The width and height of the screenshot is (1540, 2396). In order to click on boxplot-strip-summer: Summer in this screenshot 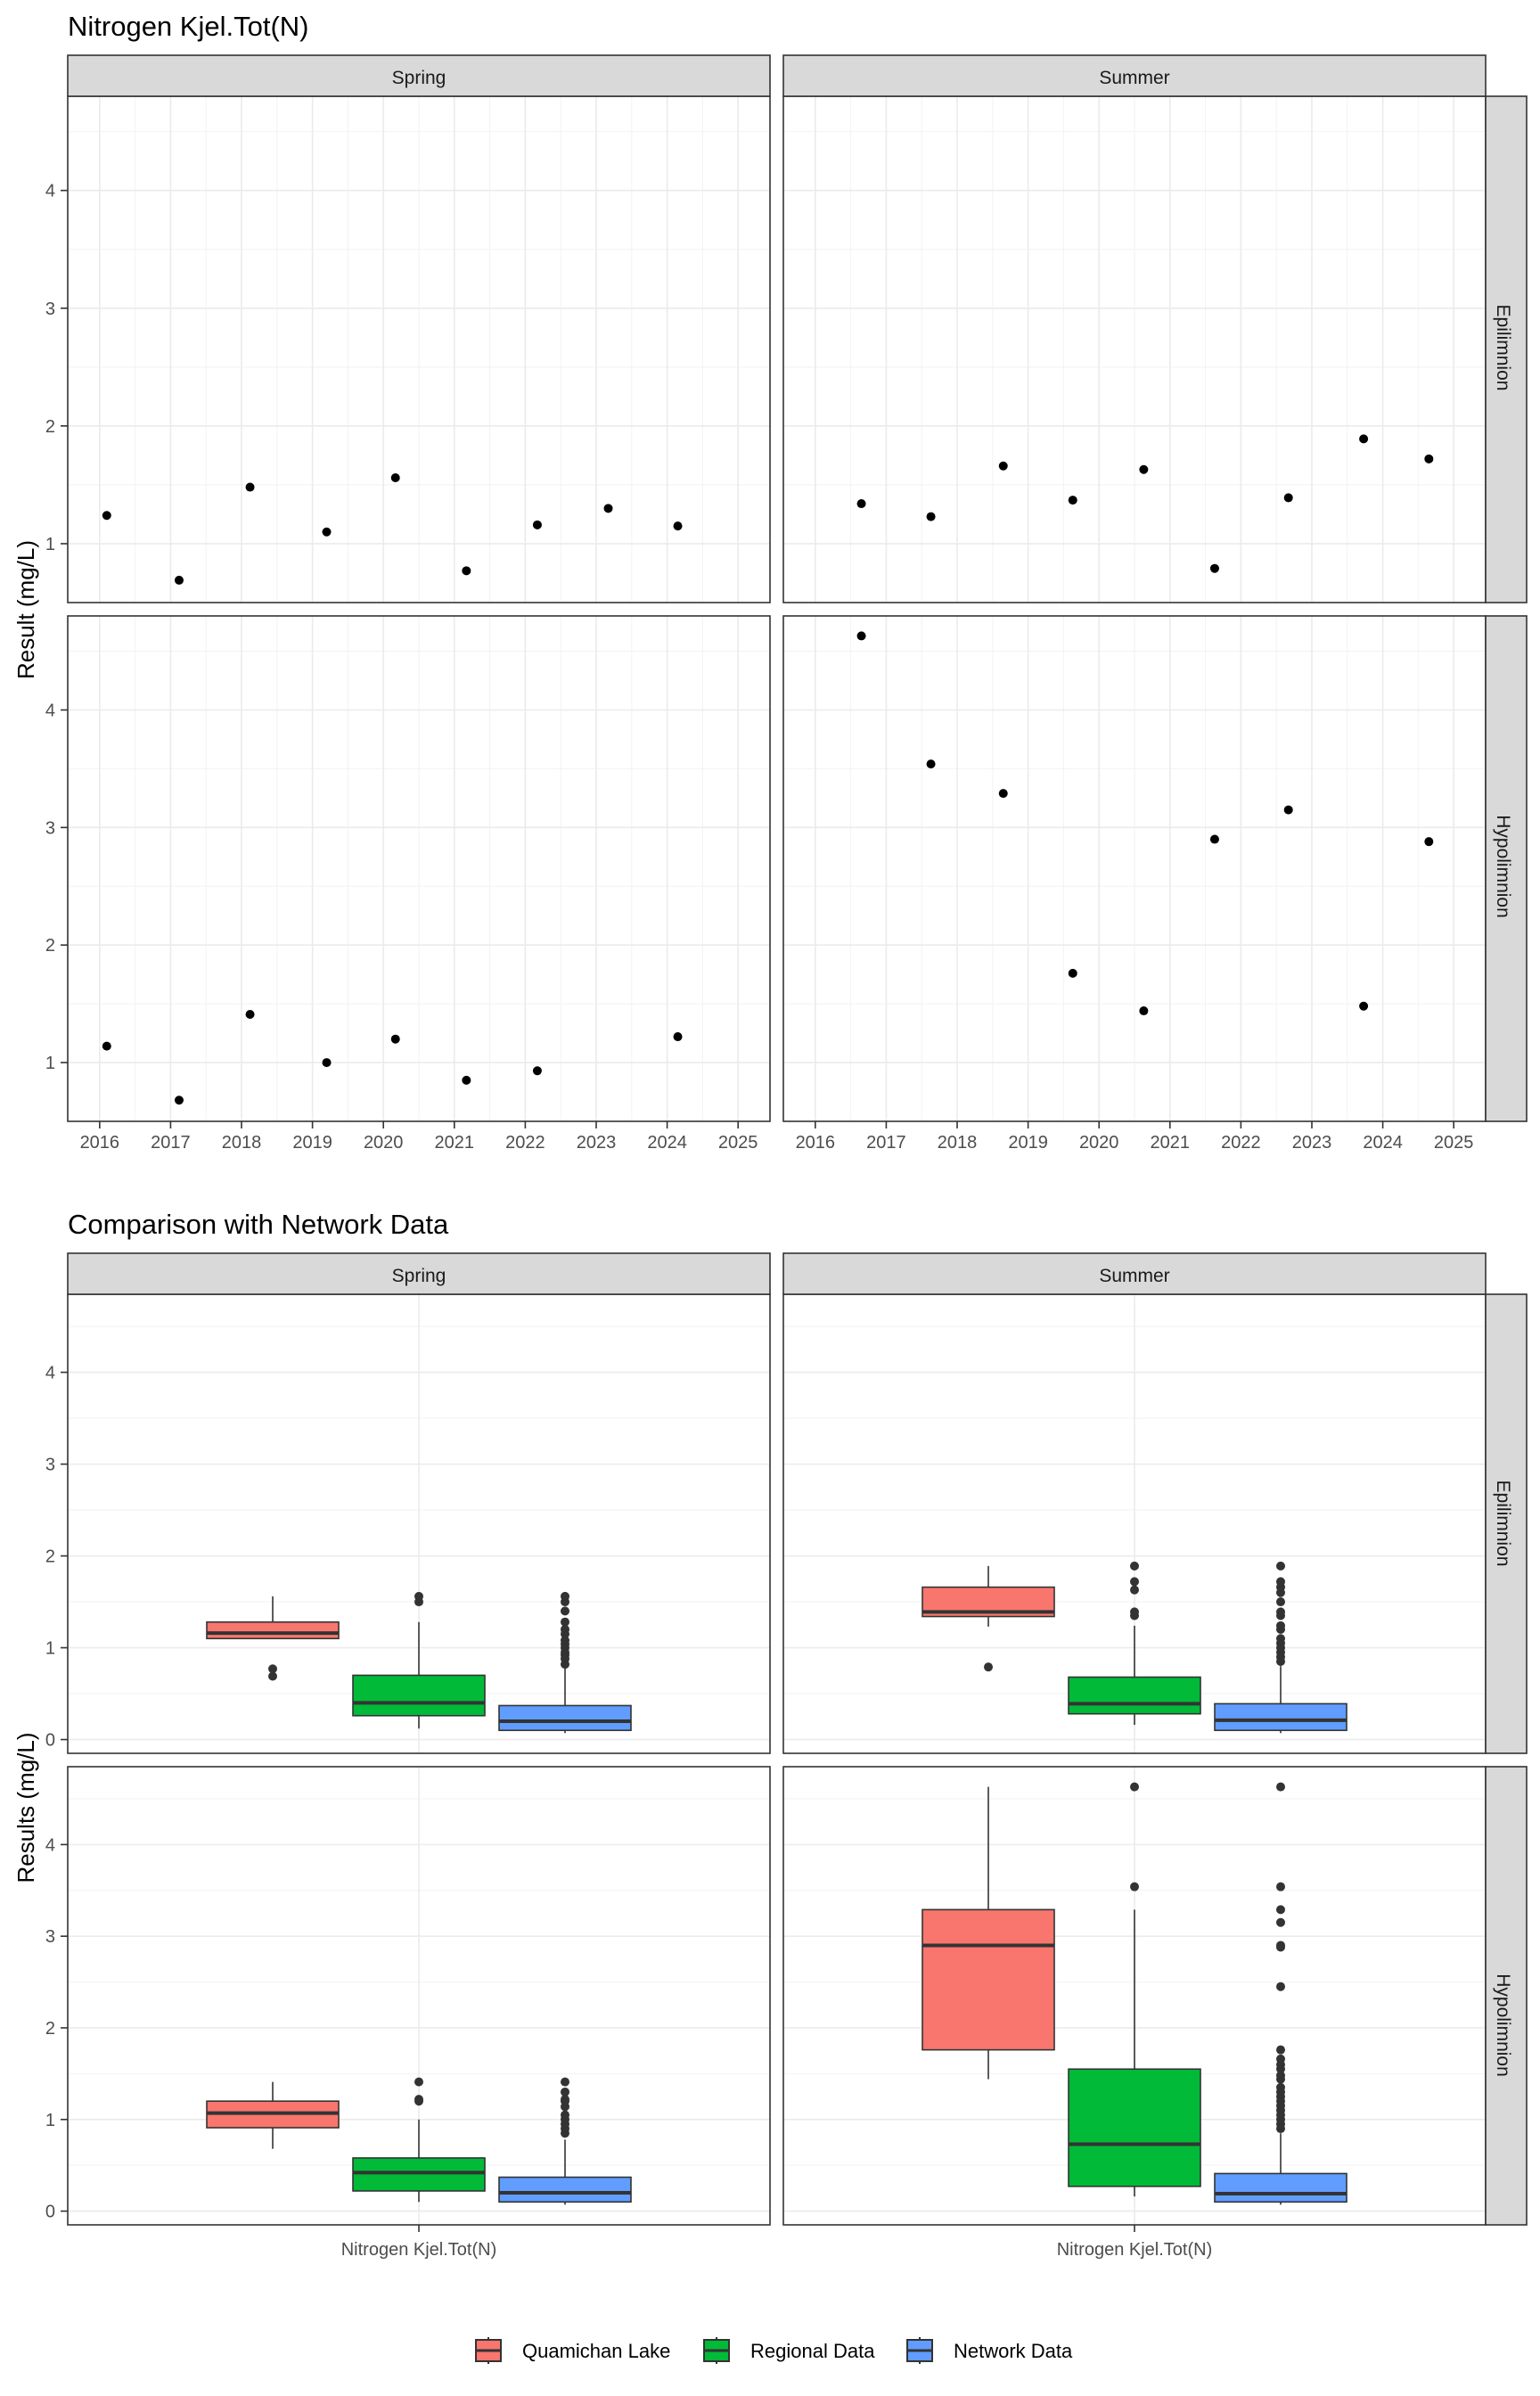, I will do `click(1134, 1276)`.